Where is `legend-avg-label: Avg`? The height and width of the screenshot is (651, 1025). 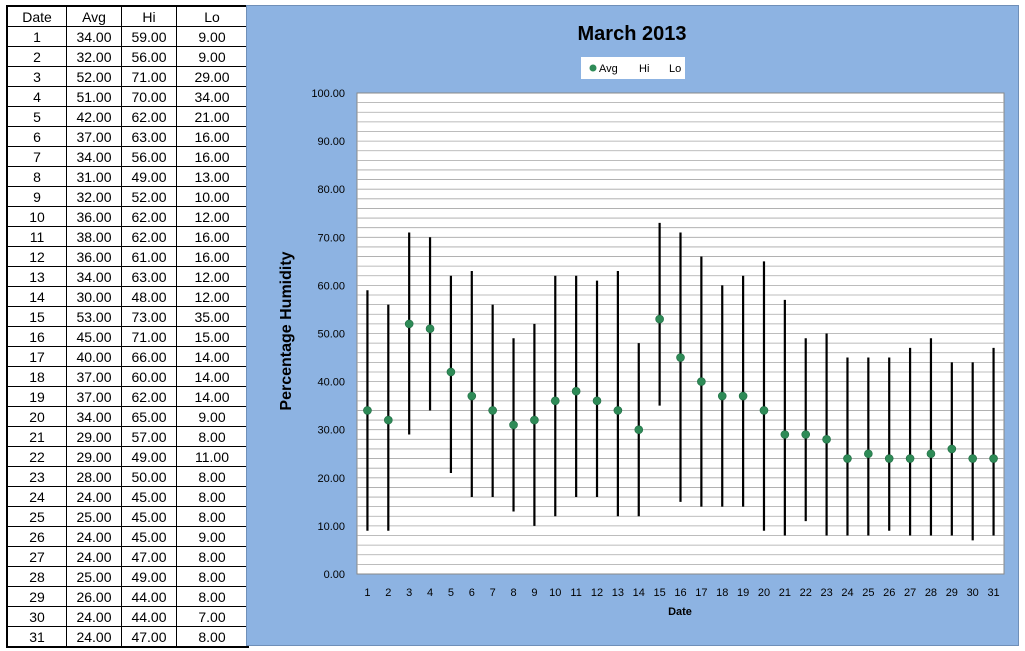
legend-avg-label: Avg is located at coordinates (608, 69).